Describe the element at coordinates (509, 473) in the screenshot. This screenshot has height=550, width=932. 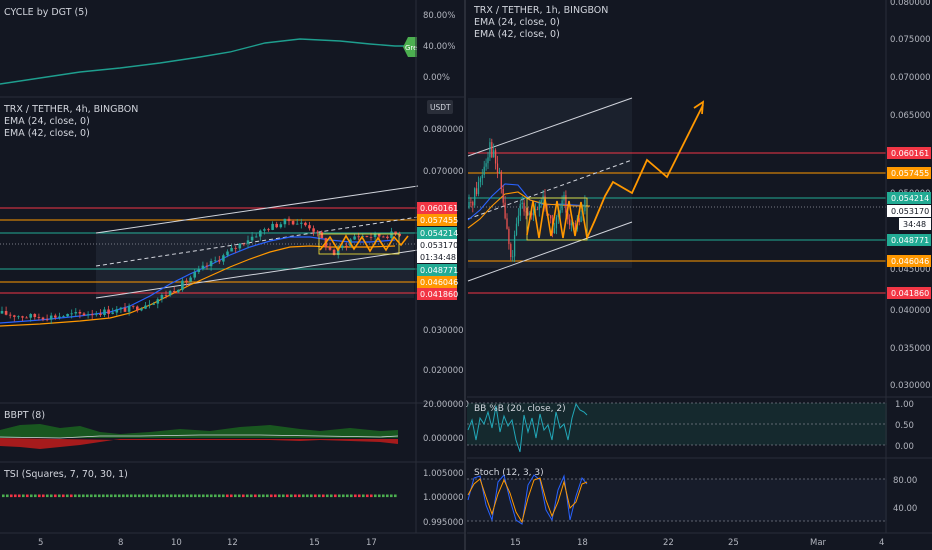
I see `stoch-title: Stoch (12, 3, 3)` at that location.